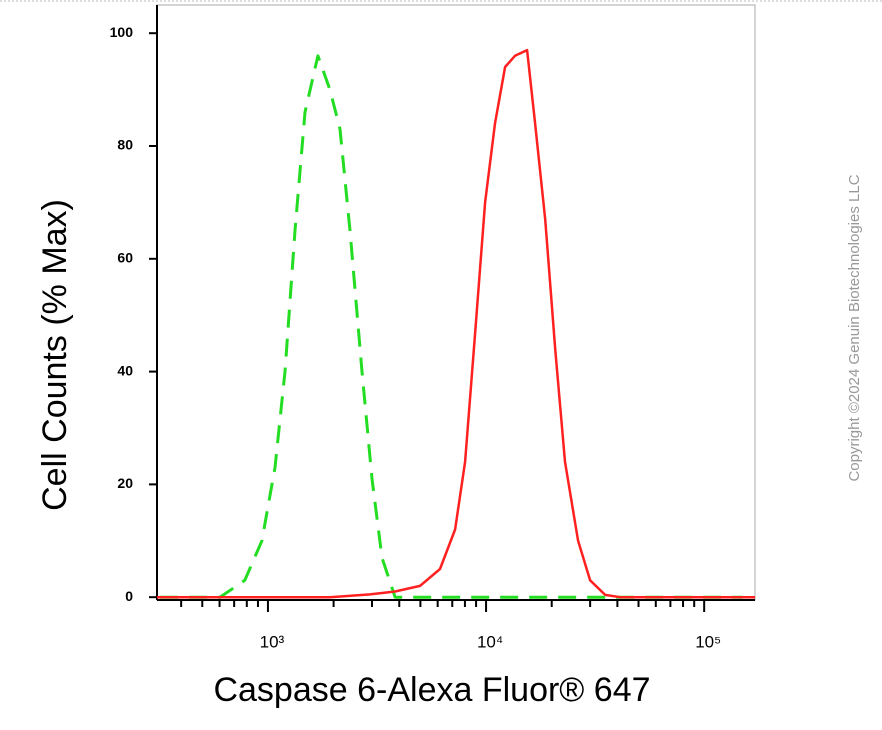 The height and width of the screenshot is (730, 882). Describe the element at coordinates (272, 641) in the screenshot. I see `x-tick-label: 10³` at that location.